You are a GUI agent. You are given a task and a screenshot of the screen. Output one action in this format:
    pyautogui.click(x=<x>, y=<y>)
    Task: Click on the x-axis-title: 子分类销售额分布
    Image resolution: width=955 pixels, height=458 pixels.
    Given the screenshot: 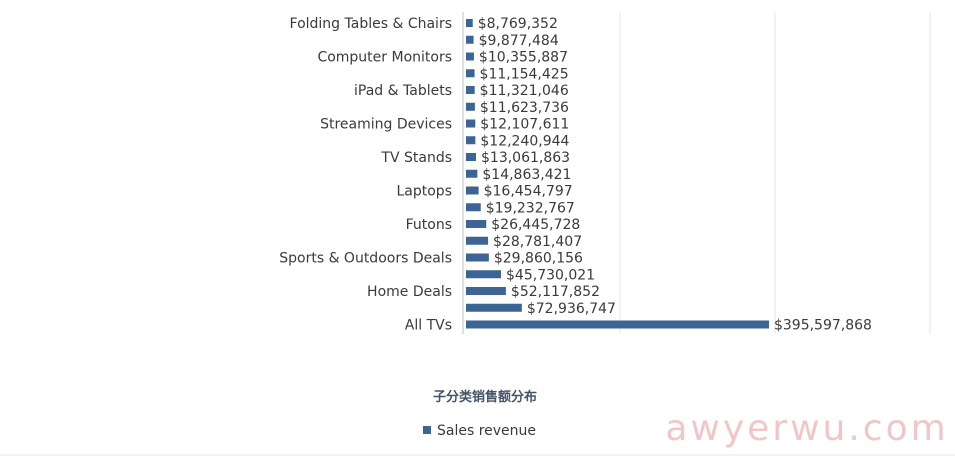 What is the action you would take?
    pyautogui.click(x=485, y=397)
    